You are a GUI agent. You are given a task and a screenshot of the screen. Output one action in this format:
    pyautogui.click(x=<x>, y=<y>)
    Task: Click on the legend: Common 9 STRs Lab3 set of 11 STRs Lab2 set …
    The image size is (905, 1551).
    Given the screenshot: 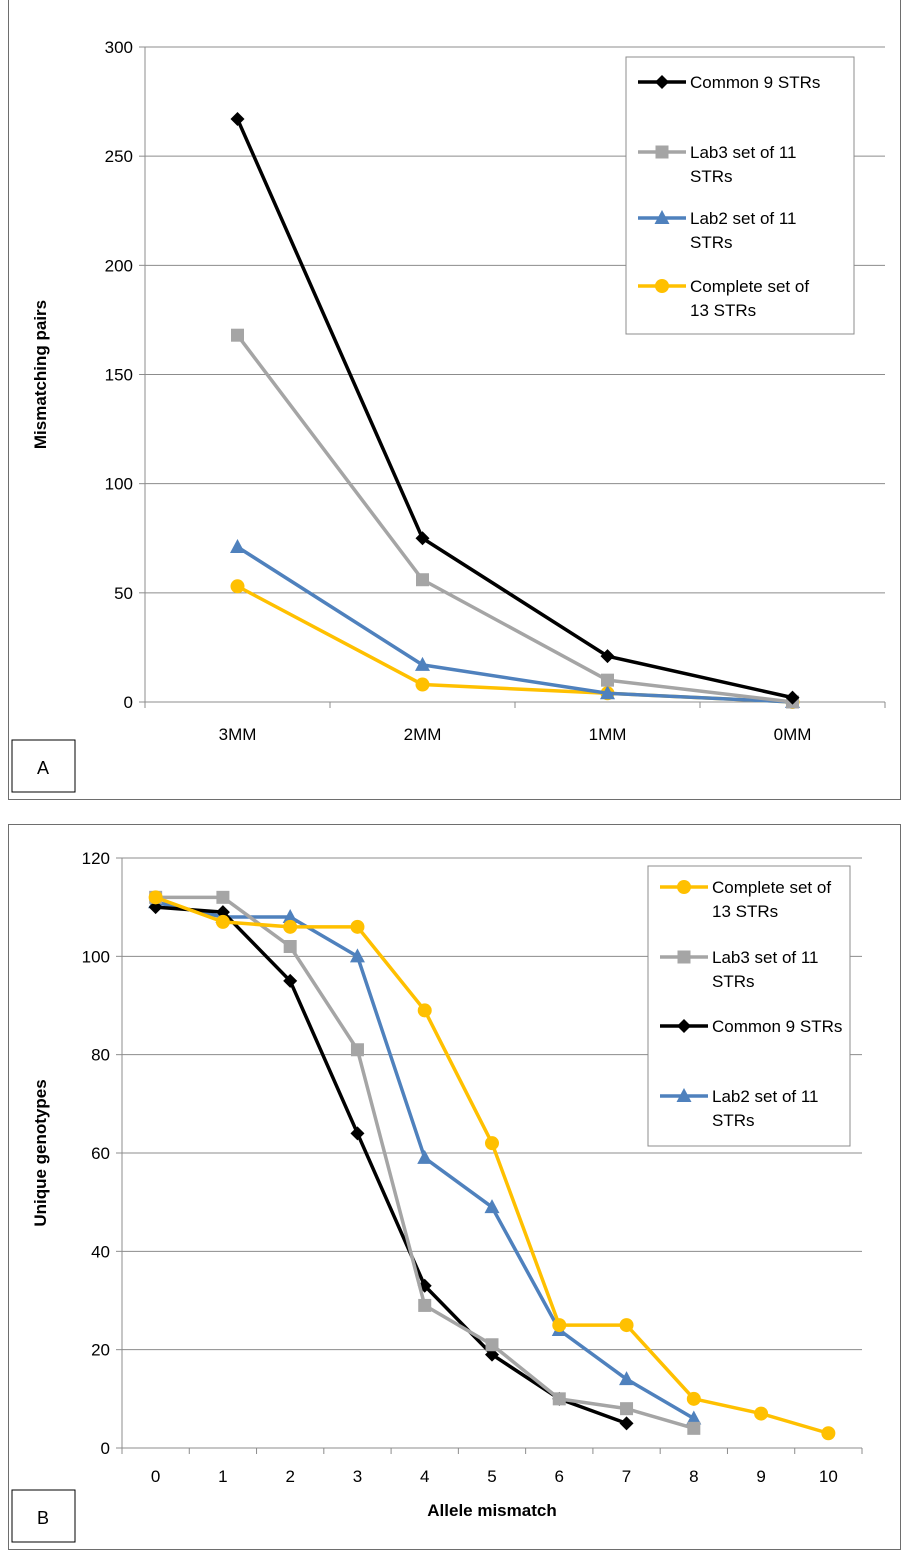 What is the action you would take?
    pyautogui.click(x=740, y=195)
    